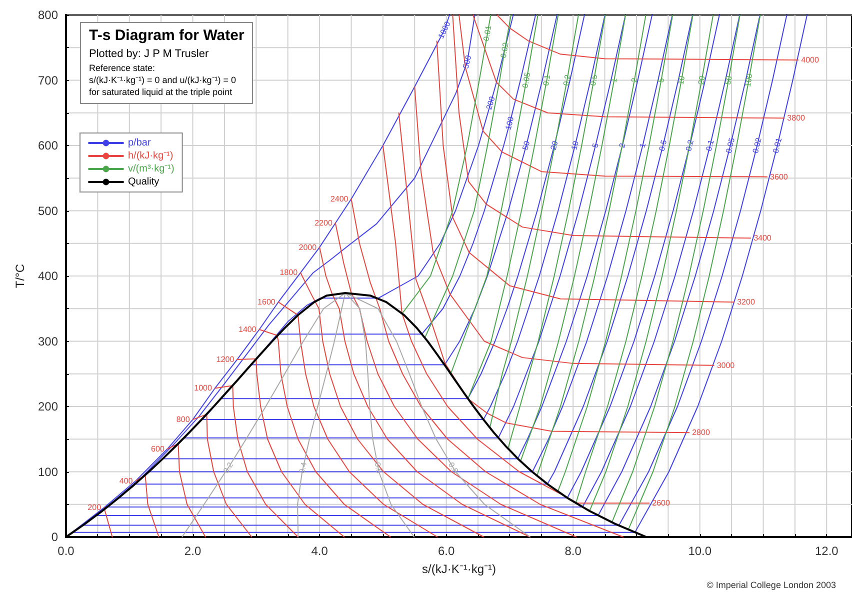  Describe the element at coordinates (247, 329) in the screenshot. I see `annotation: 1400` at that location.